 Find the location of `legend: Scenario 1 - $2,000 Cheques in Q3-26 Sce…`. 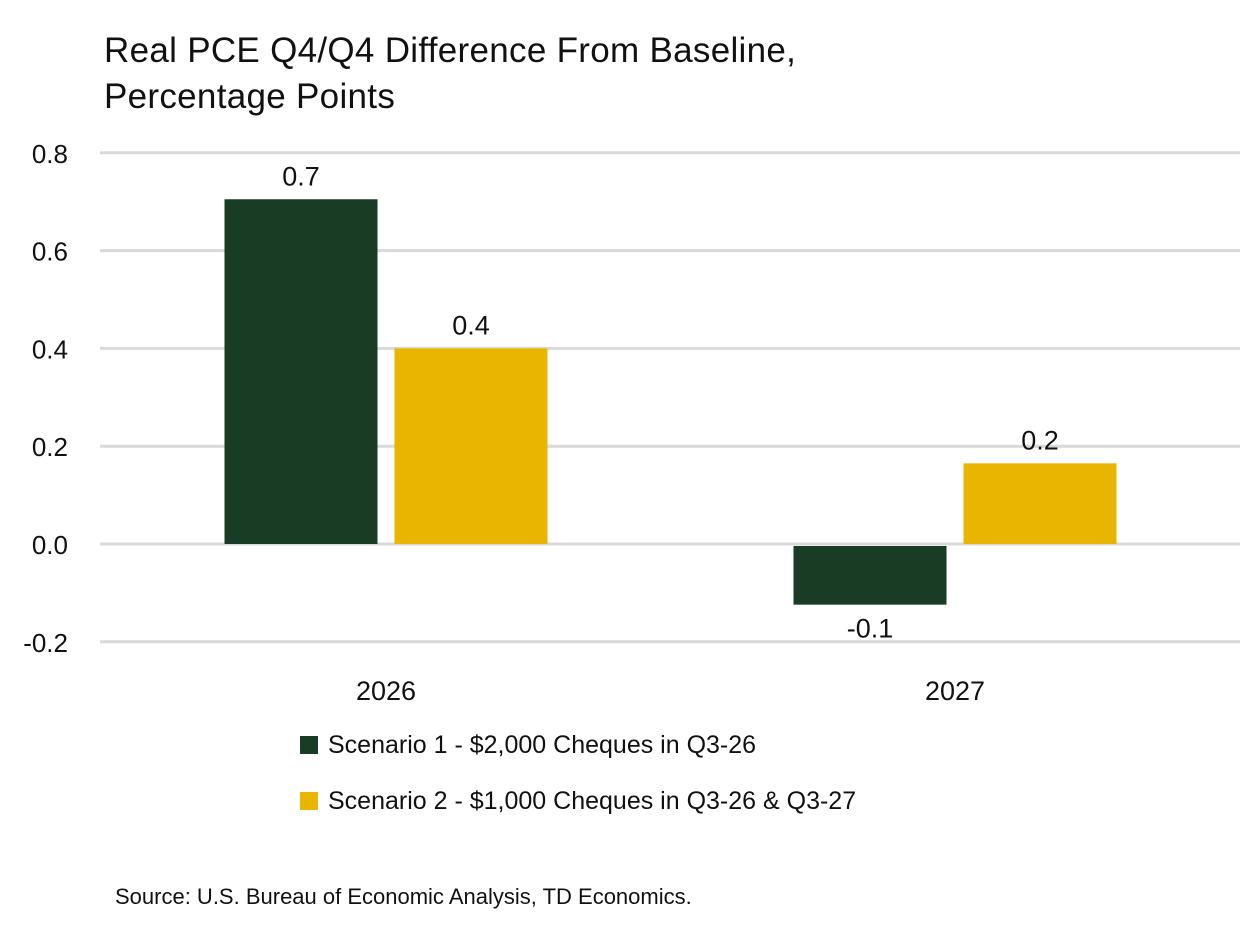

legend: Scenario 1 - $2,000 Cheques in Q3-26 Sce… is located at coordinates (578, 784).